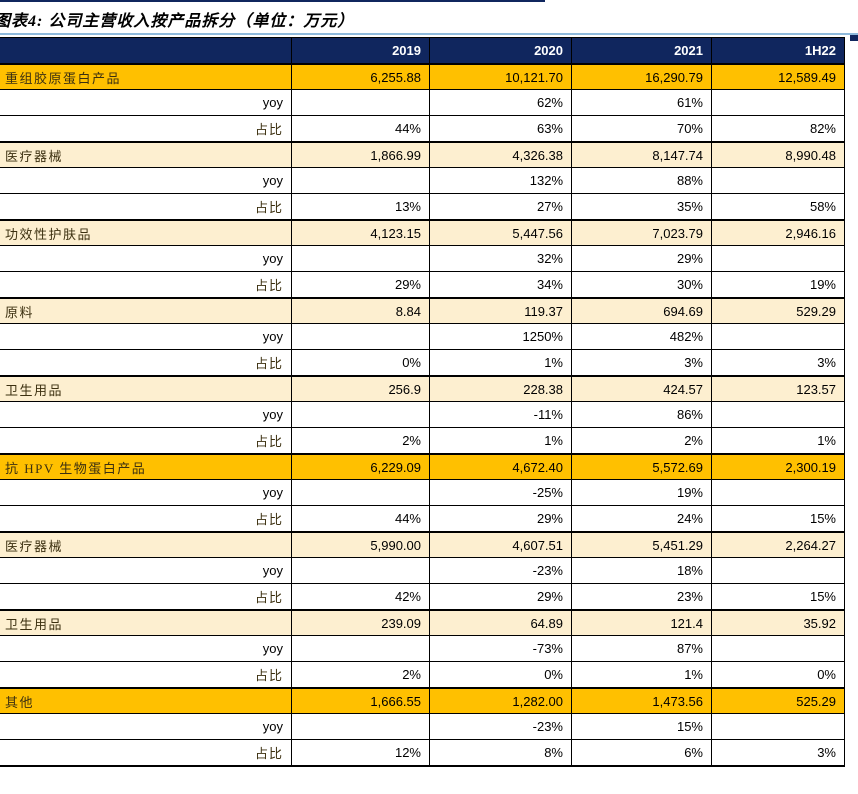 The width and height of the screenshot is (858, 794). What do you see at coordinates (642, 701) in the screenshot?
I see `value-cell: 1,473.56` at bounding box center [642, 701].